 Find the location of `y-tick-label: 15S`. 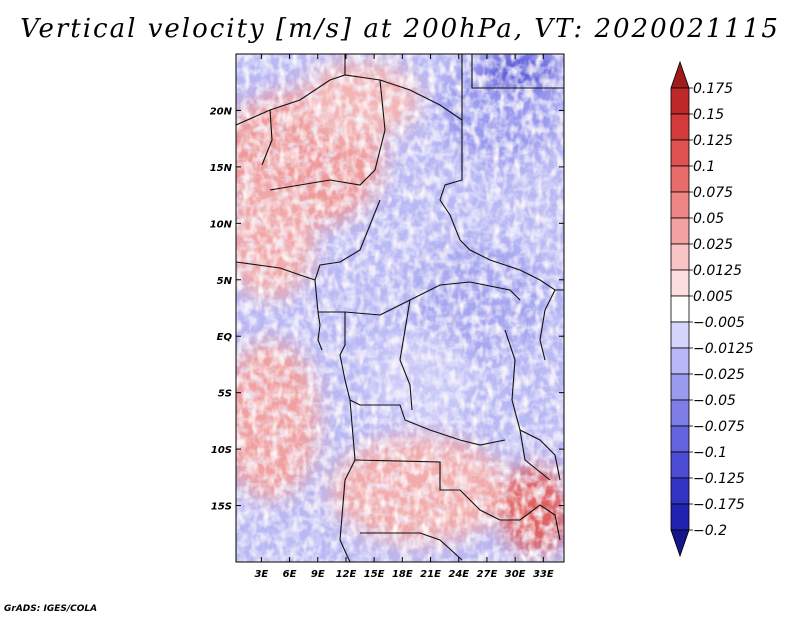

y-tick-label: 15S is located at coordinates (221, 507).